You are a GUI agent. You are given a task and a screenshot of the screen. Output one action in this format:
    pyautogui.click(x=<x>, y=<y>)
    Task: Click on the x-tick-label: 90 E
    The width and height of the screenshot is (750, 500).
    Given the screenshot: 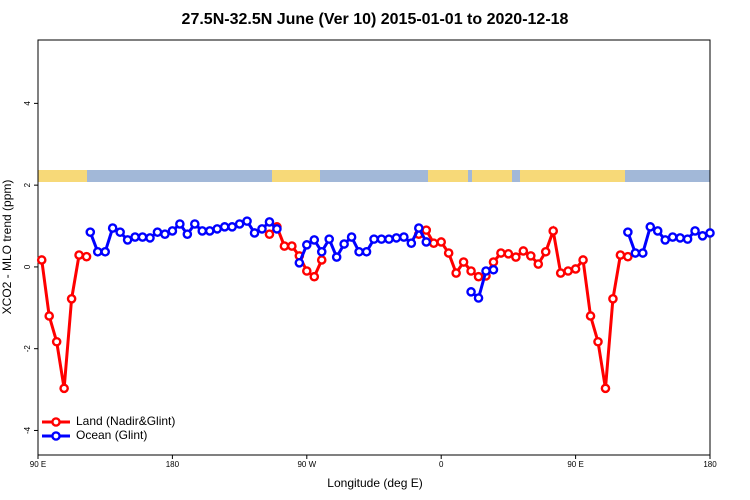 What is the action you would take?
    pyautogui.click(x=575, y=464)
    